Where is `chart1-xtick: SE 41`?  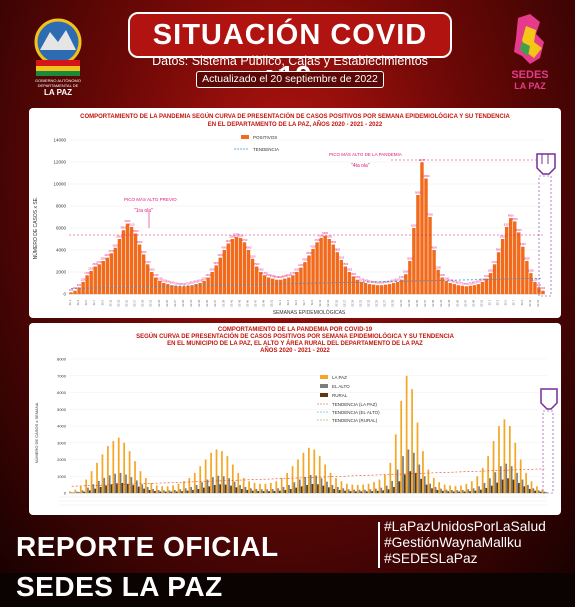
chart1-xtick: SE 41 is located at coordinates (441, 302).